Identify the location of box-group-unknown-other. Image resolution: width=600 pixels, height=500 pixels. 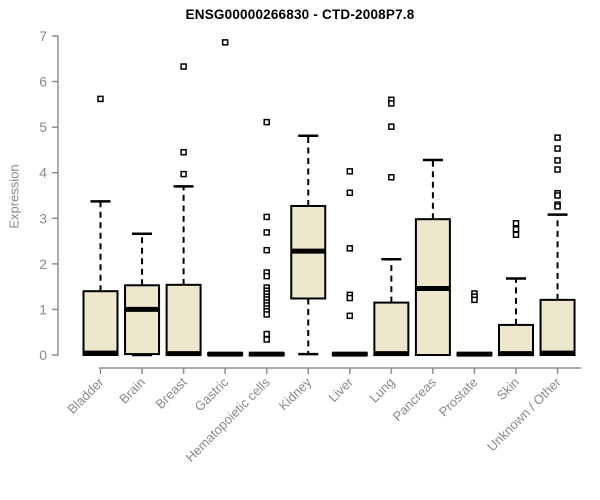
(557, 245).